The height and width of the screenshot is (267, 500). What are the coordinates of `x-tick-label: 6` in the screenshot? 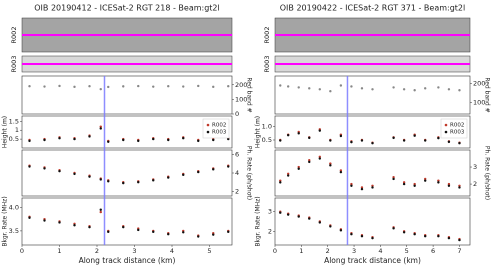 It's located at (433, 251).